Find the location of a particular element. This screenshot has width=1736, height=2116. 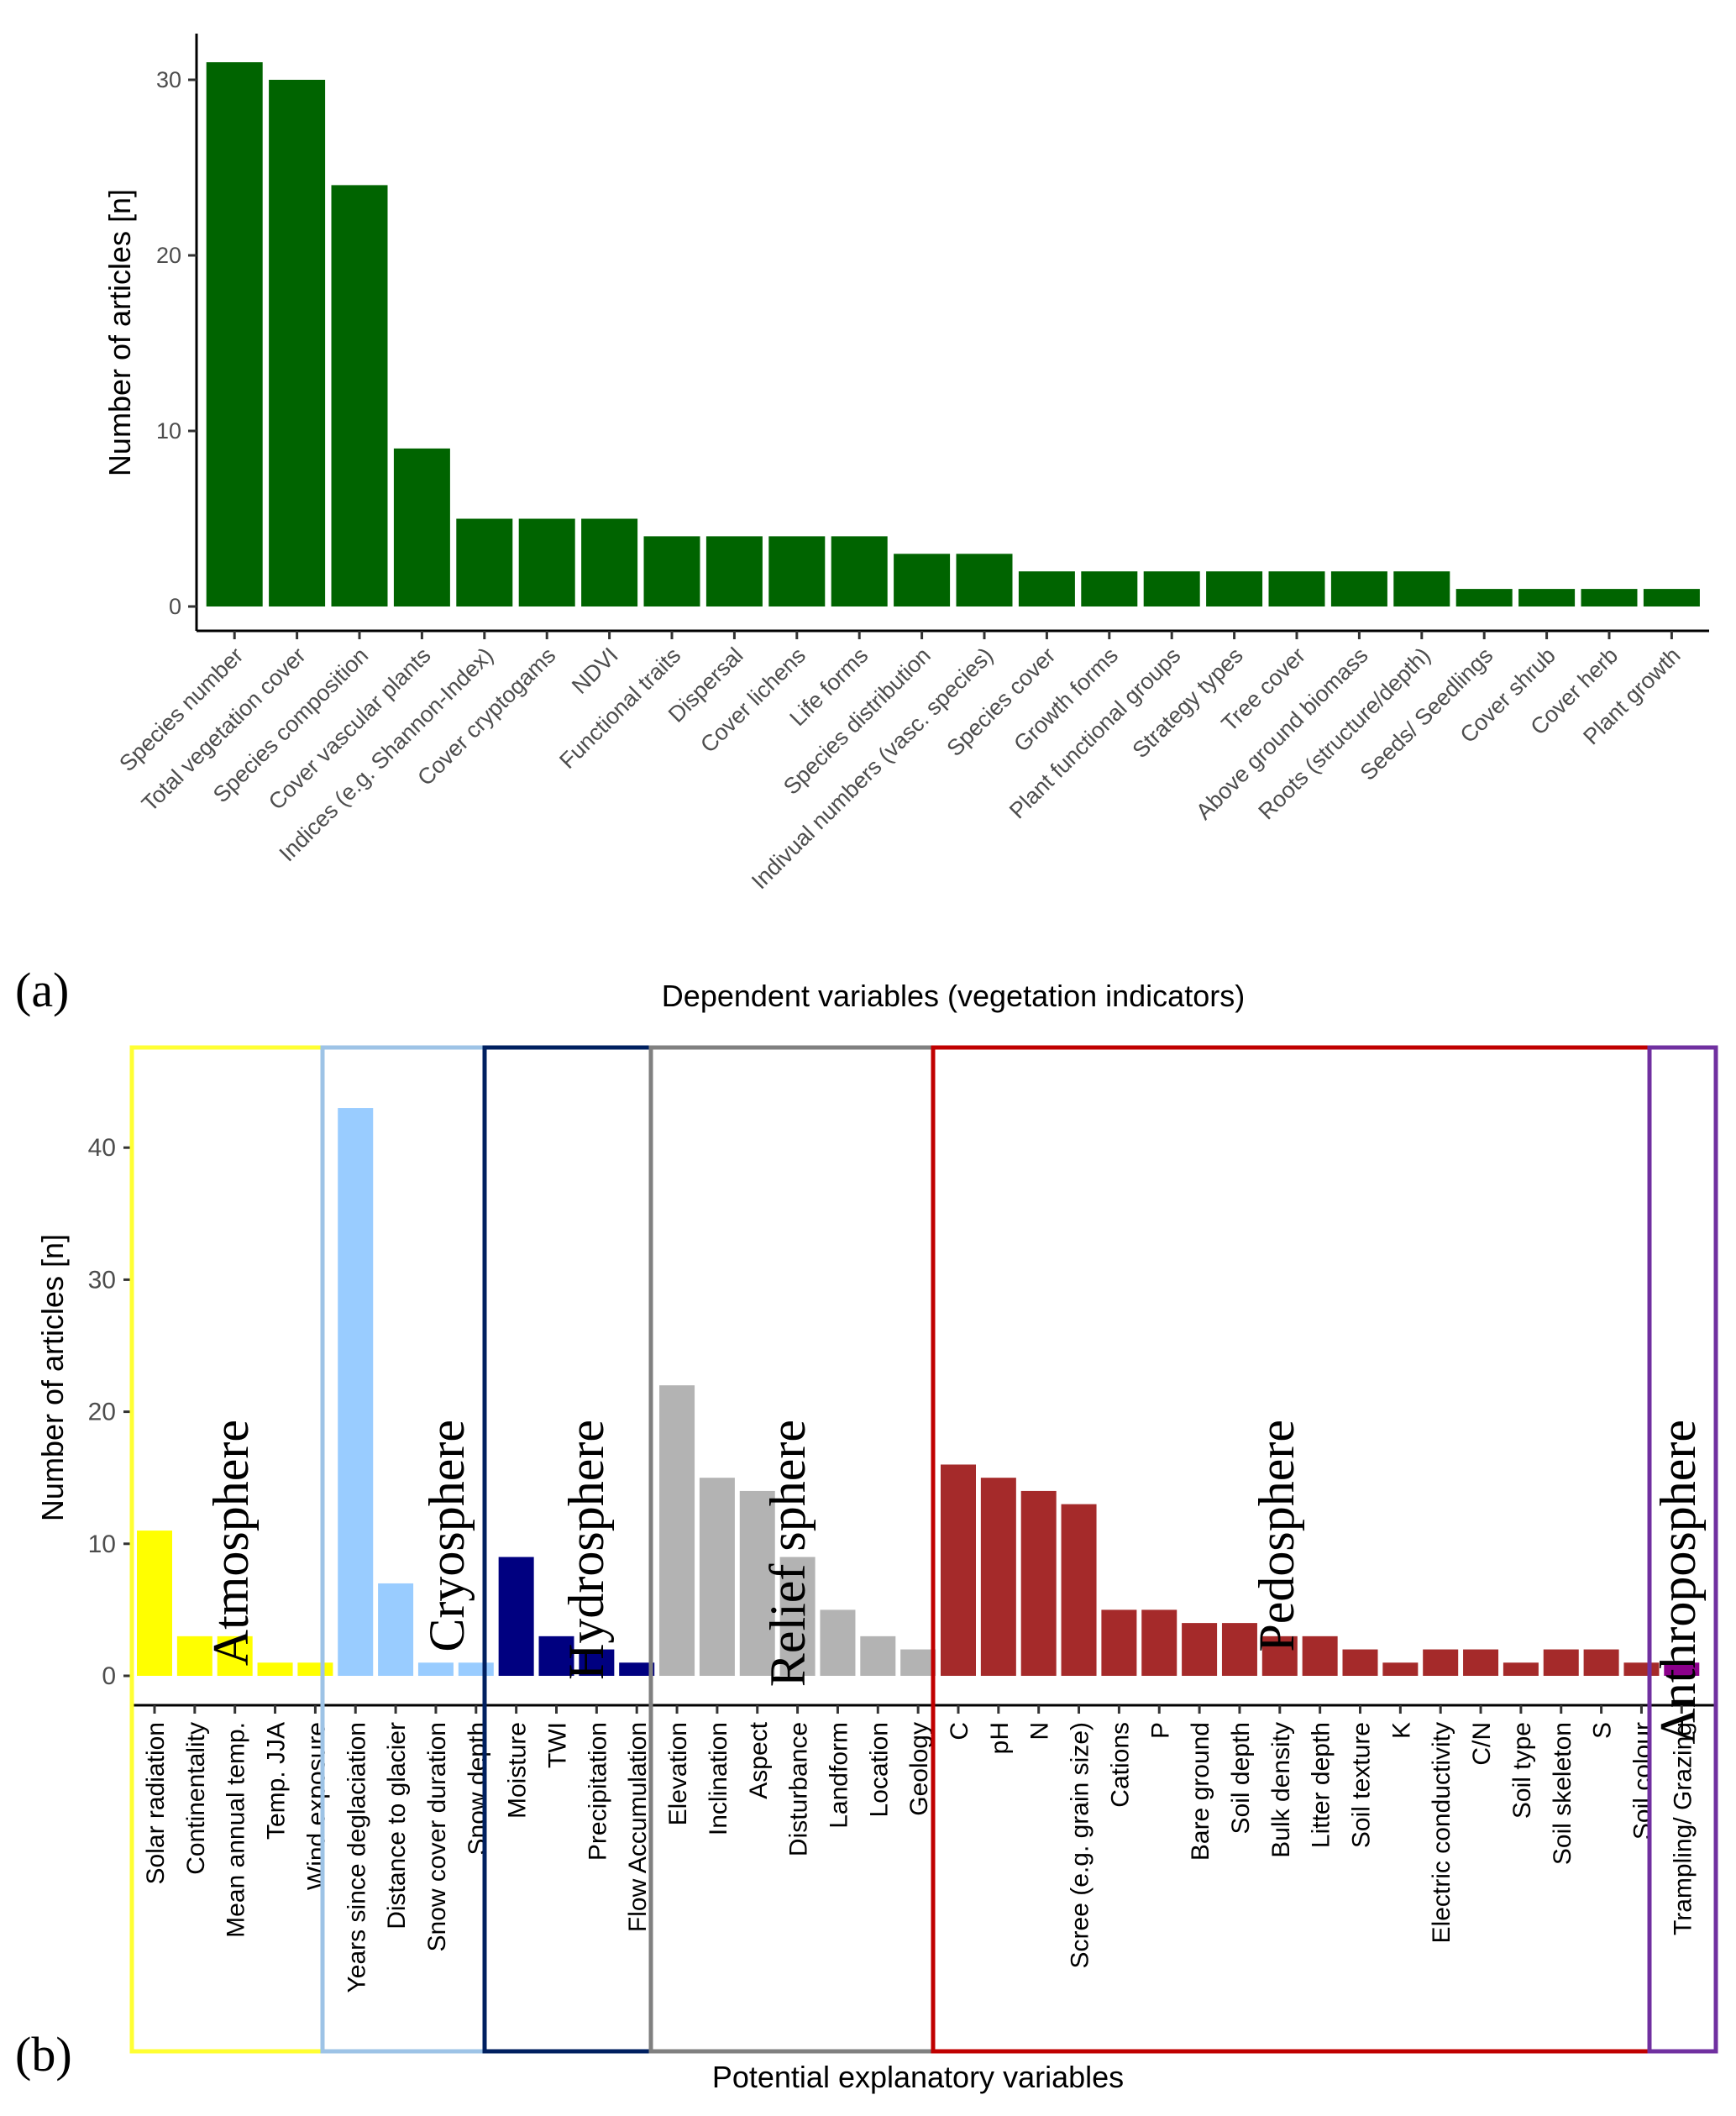

b-x-tick-label: Location is located at coordinates (879, 1769).